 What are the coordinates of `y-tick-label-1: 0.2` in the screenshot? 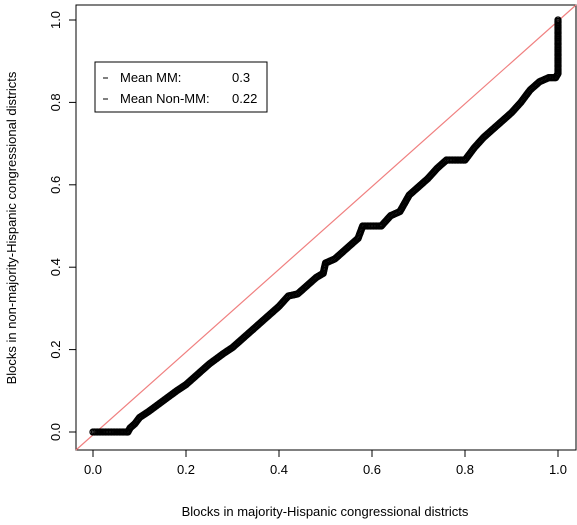 It's located at (55, 350).